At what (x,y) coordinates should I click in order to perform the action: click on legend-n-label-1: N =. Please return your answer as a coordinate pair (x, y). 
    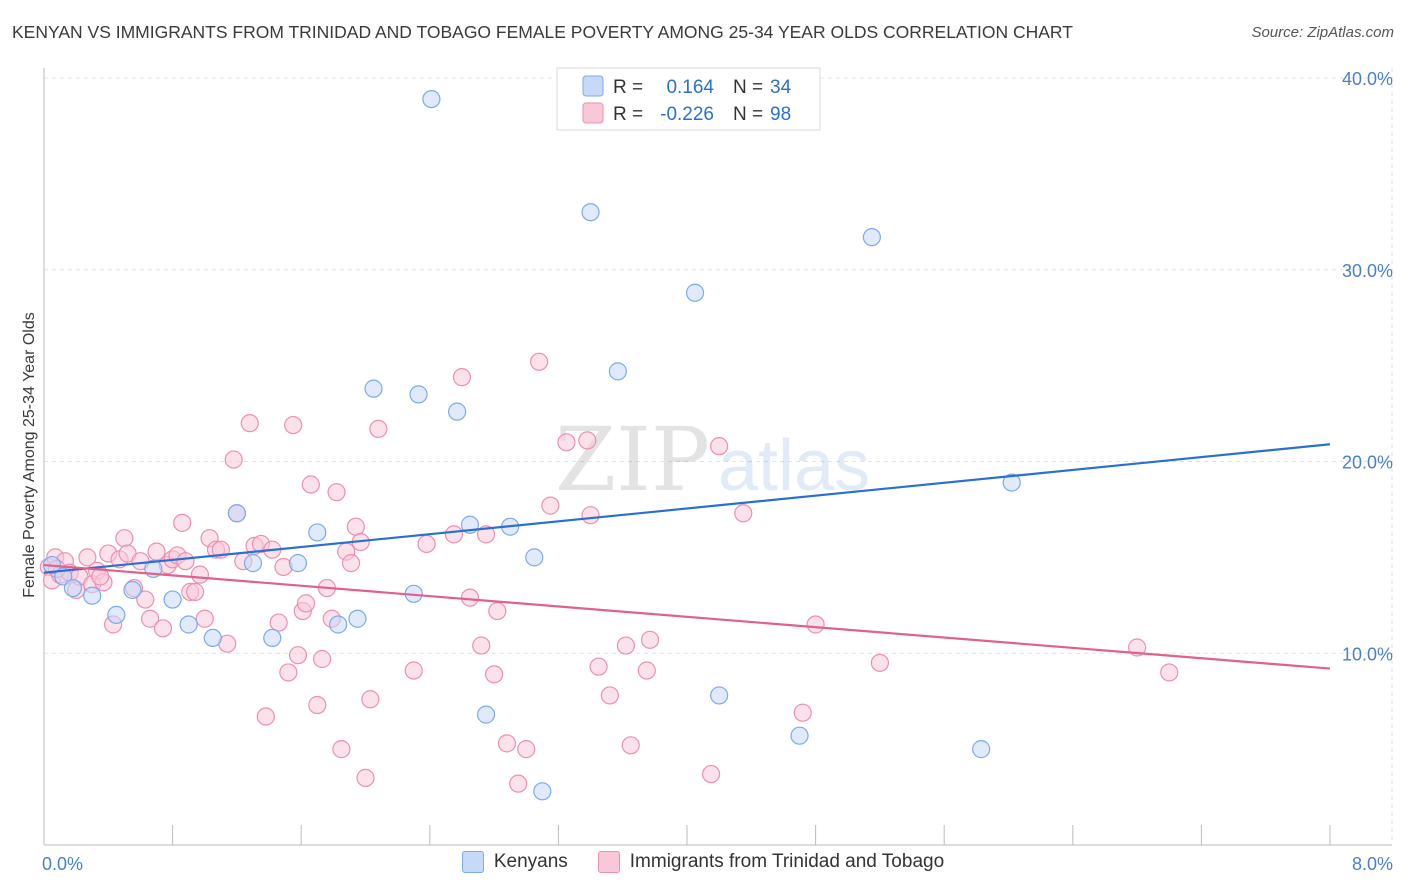
    Looking at the image, I should click on (748, 87).